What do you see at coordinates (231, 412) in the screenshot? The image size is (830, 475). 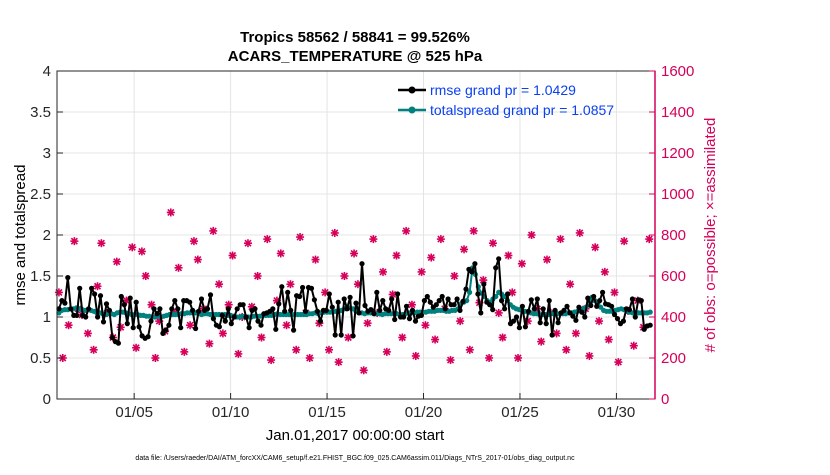 I see `x-tick-label: 01/10` at bounding box center [231, 412].